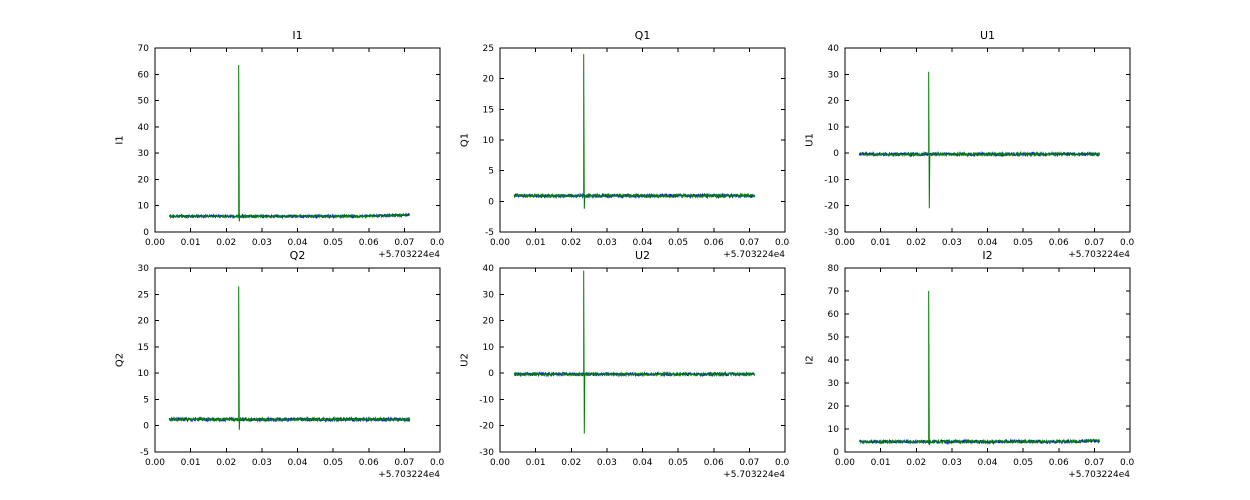 The image size is (1250, 500). What do you see at coordinates (987, 255) in the screenshot?
I see `subplot-title: I2` at bounding box center [987, 255].